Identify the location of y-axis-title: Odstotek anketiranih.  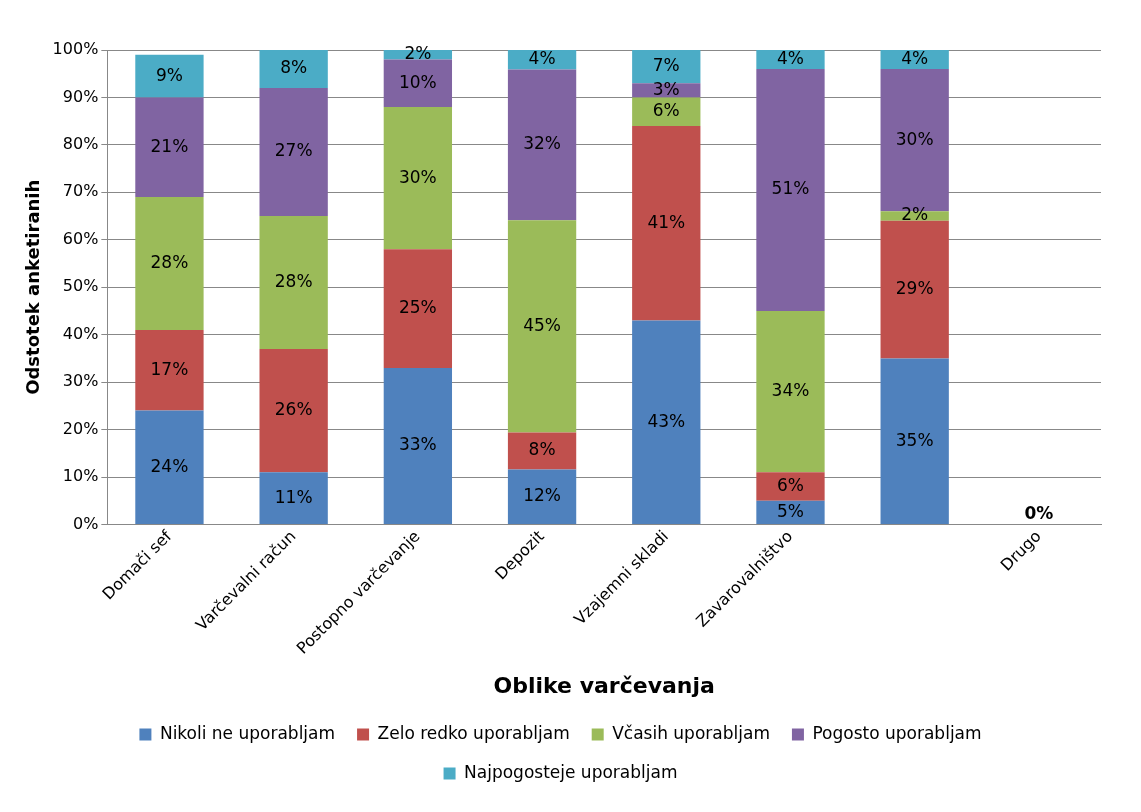
(33, 287).